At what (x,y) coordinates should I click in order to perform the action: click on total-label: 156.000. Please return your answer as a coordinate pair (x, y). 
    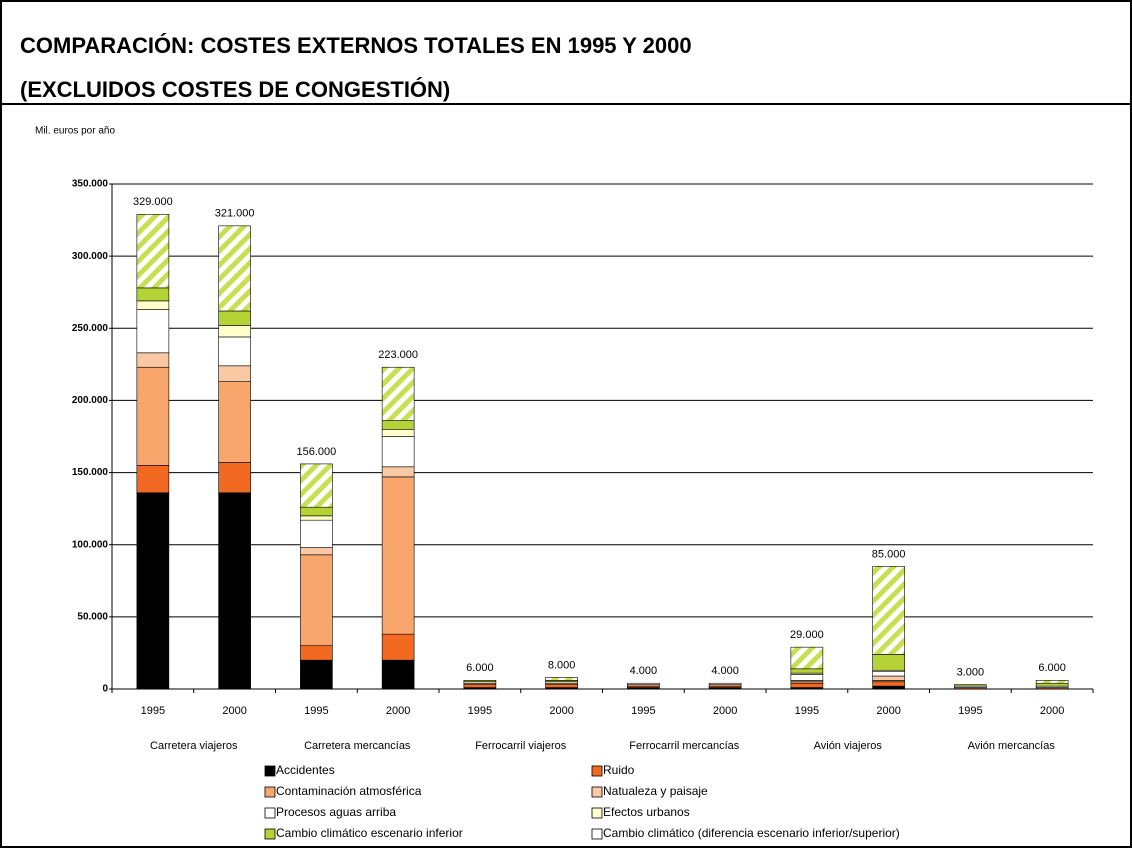
    Looking at the image, I should click on (316, 452).